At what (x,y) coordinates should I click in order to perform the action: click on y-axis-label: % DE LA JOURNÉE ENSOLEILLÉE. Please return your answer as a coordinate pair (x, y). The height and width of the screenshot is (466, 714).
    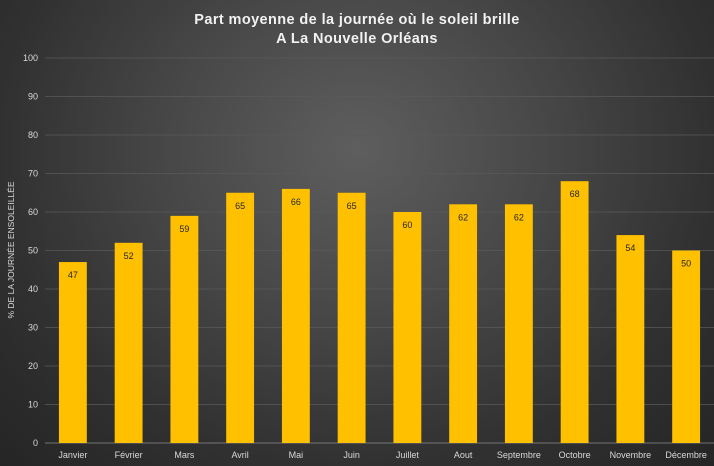
    Looking at the image, I should click on (11, 249).